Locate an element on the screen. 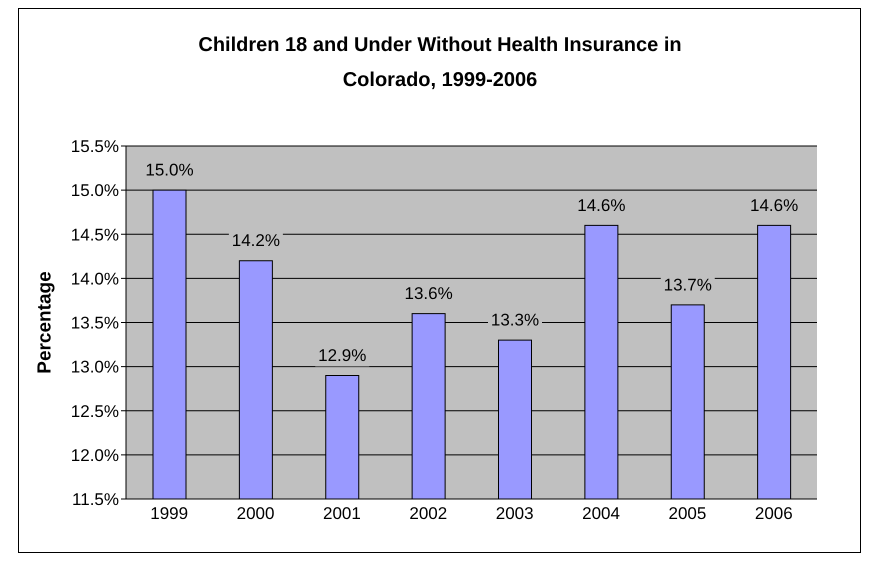 This screenshot has height=572, width=872. y-tick-label: 13.0% is located at coordinates (94, 367).